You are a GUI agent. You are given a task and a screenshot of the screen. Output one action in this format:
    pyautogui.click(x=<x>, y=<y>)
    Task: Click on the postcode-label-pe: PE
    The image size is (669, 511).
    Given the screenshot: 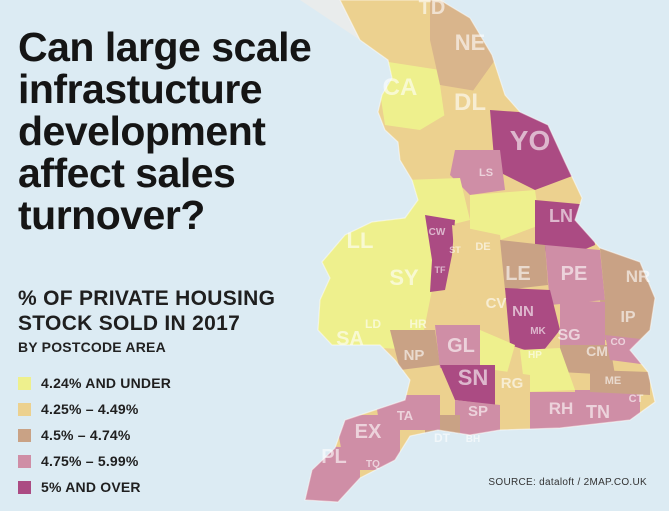 What is the action you would take?
    pyautogui.click(x=574, y=274)
    